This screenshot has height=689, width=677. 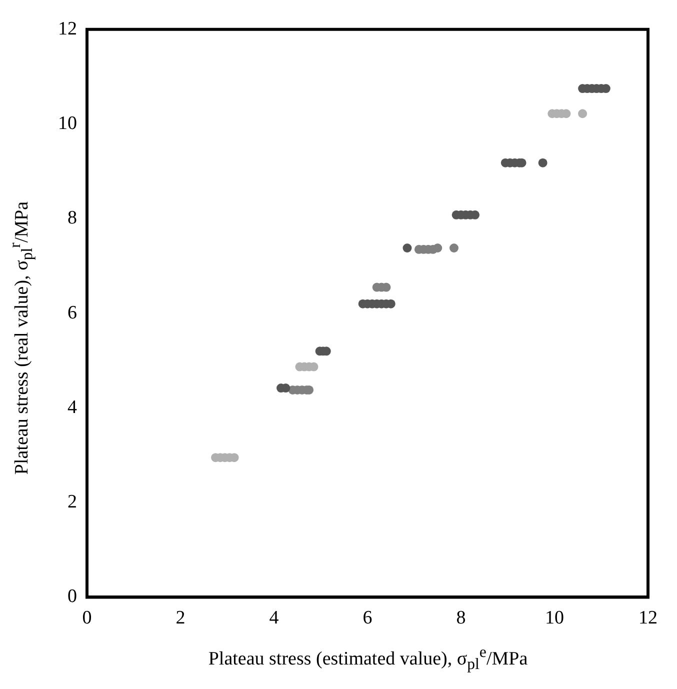 What do you see at coordinates (73, 407) in the screenshot?
I see `y-tick-label: 4` at bounding box center [73, 407].